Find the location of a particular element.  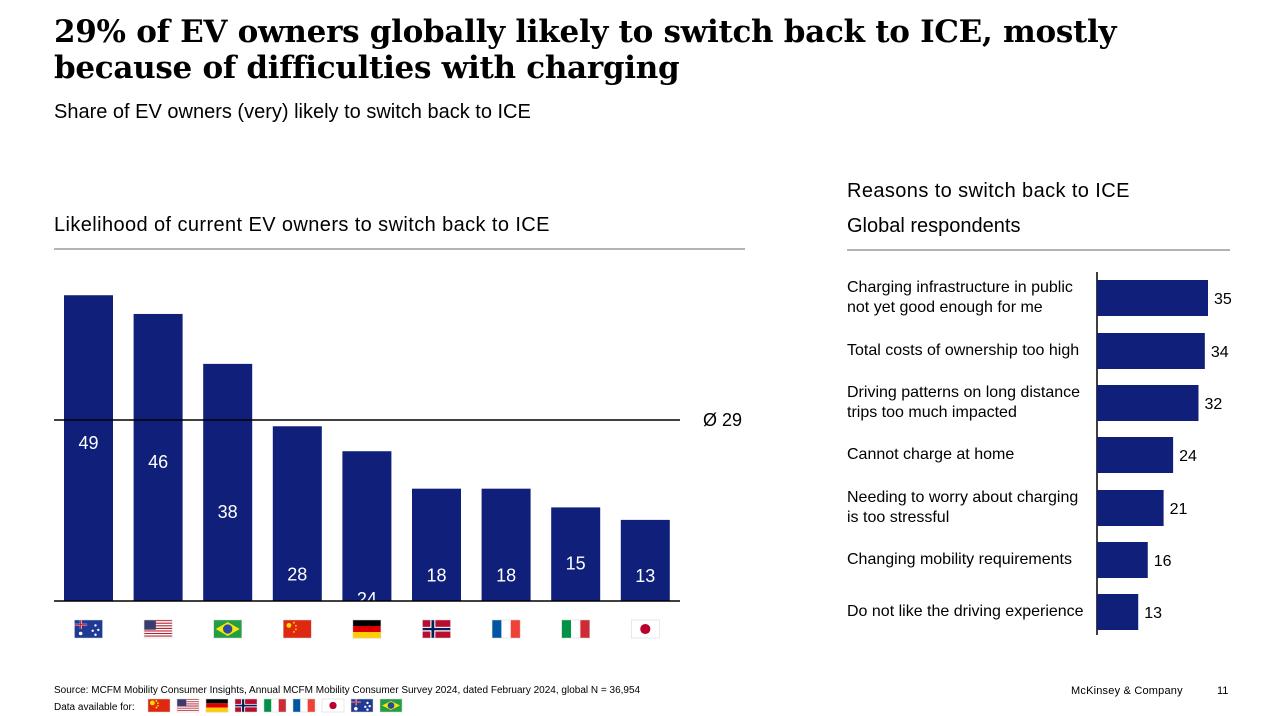

country-bar-value: 13 is located at coordinates (645, 576).